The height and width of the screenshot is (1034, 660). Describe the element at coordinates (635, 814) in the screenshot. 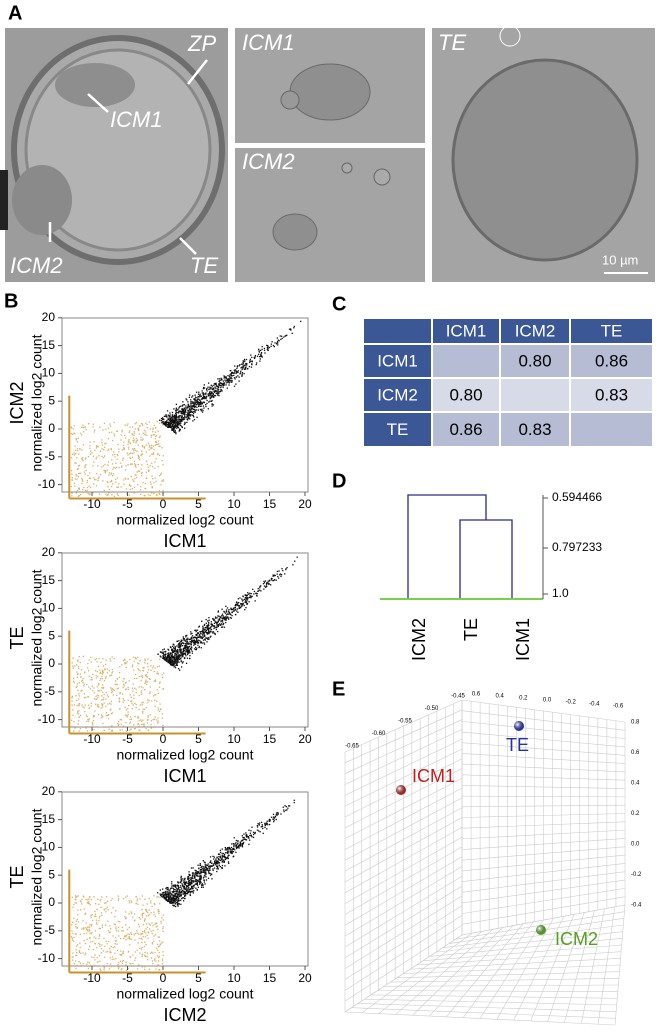

I see `axis-tick-label: 0.2` at that location.